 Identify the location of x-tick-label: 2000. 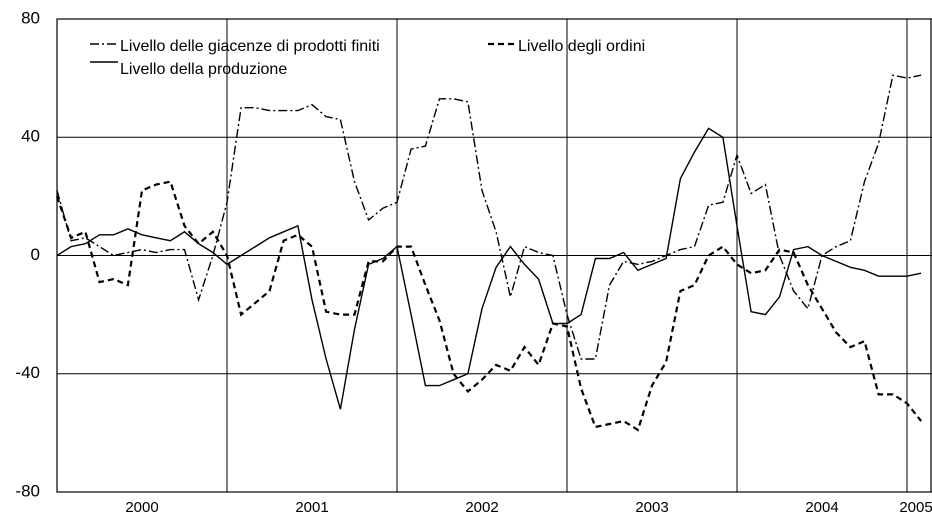
(141, 507).